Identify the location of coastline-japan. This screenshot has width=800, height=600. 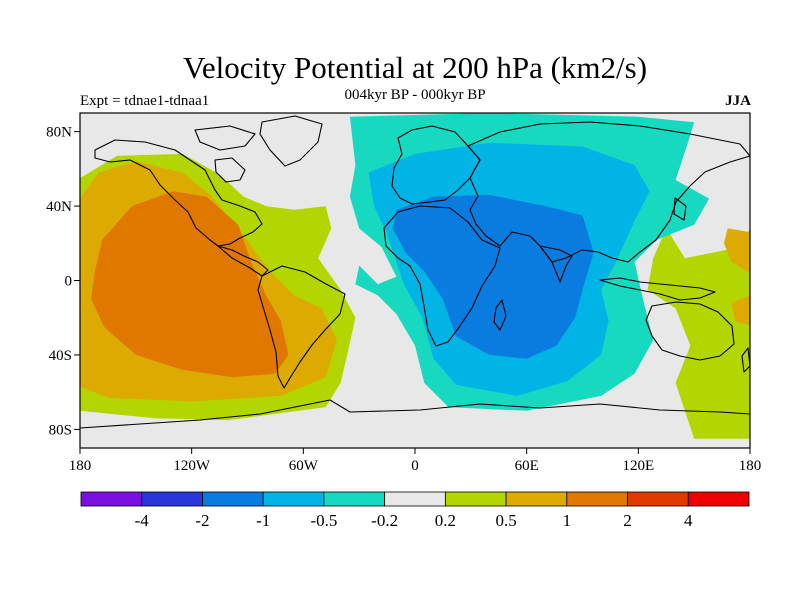
(680, 209).